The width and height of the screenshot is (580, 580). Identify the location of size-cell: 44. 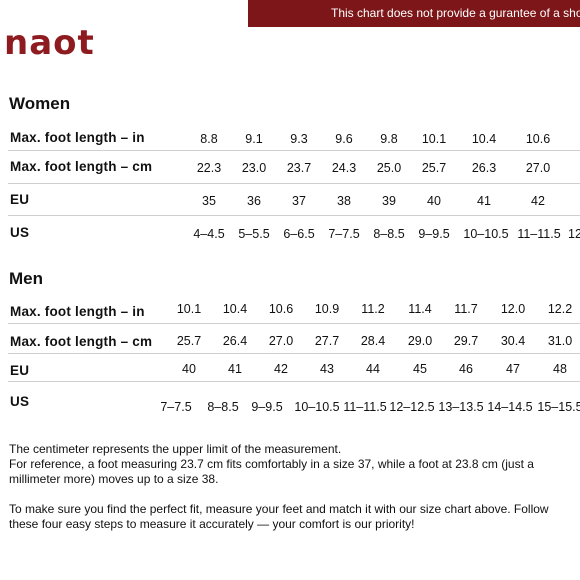
(373, 369).